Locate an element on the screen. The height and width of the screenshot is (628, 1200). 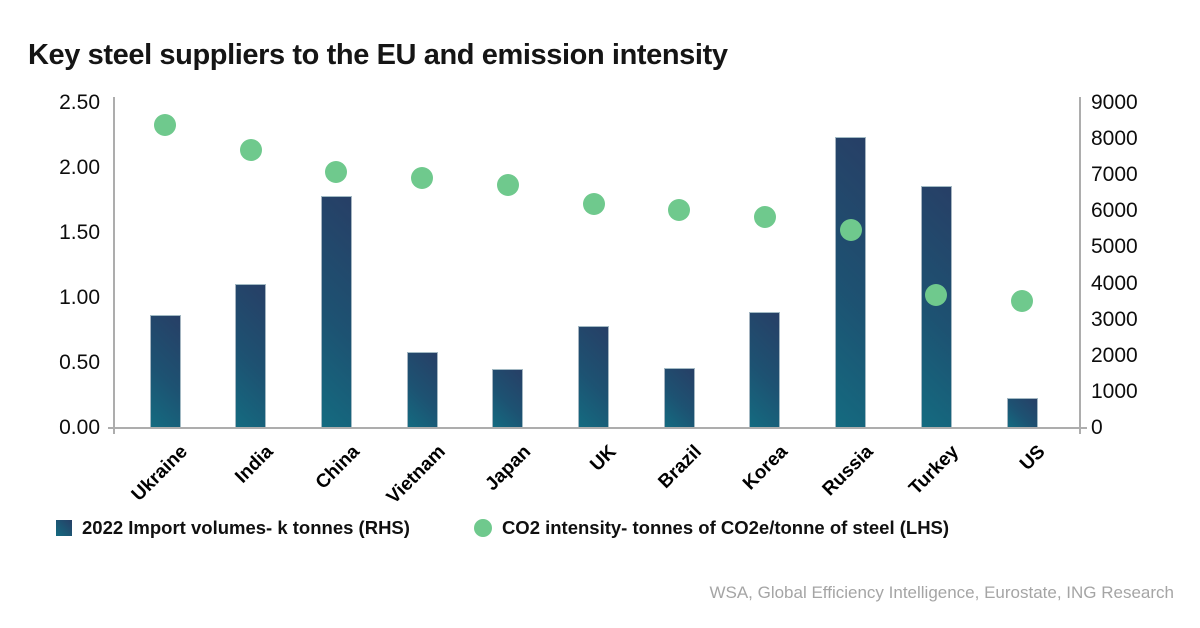
category-label: Ukraine is located at coordinates (160, 473).